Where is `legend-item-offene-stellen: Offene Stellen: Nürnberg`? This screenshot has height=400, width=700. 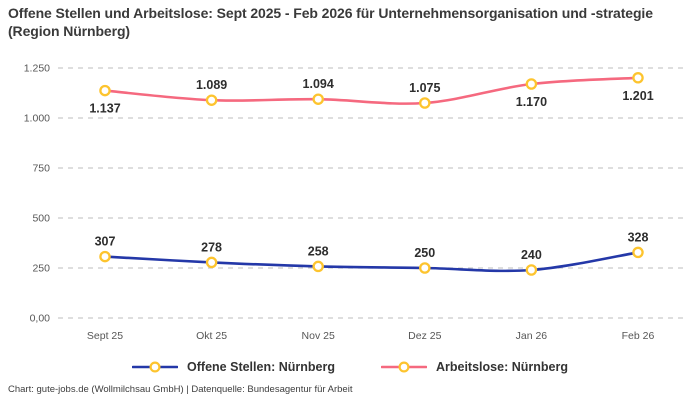 legend-item-offene-stellen: Offene Stellen: Nürnberg is located at coordinates (233, 367).